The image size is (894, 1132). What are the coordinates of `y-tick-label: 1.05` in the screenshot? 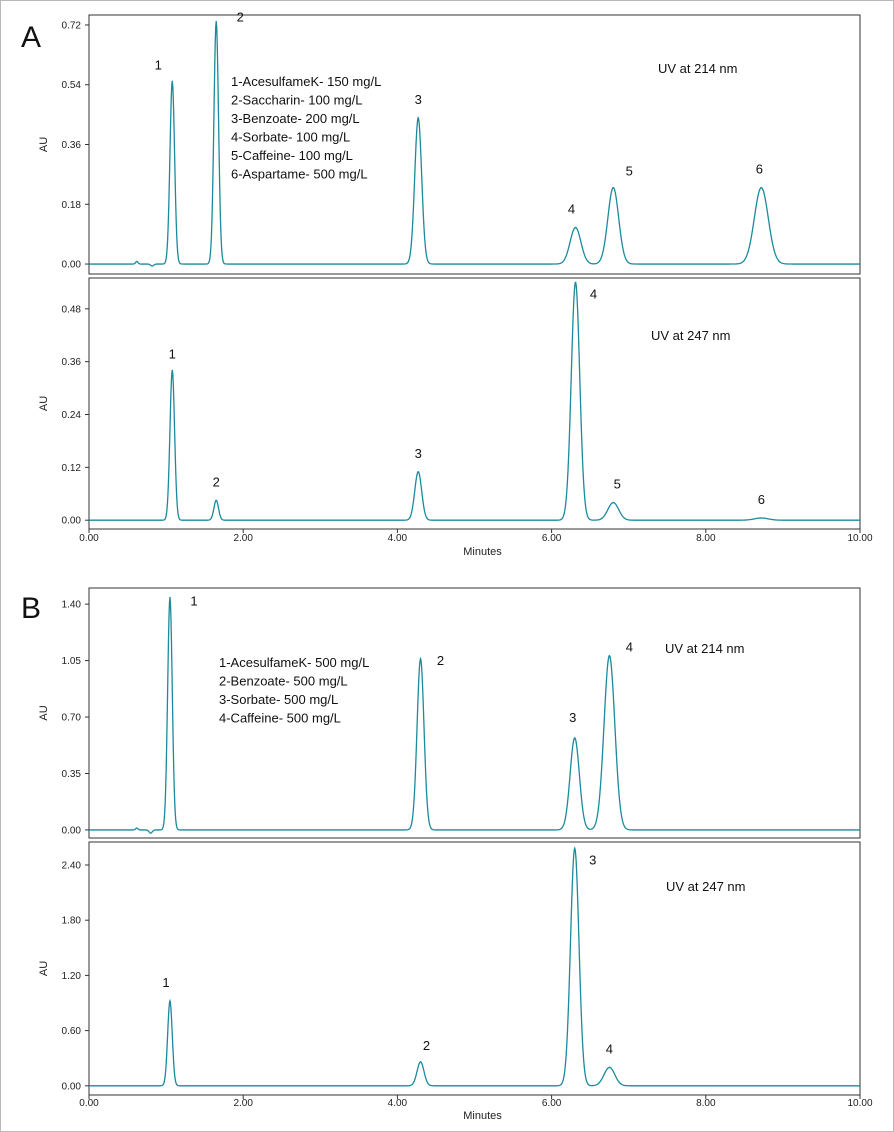 It's located at (72, 661).